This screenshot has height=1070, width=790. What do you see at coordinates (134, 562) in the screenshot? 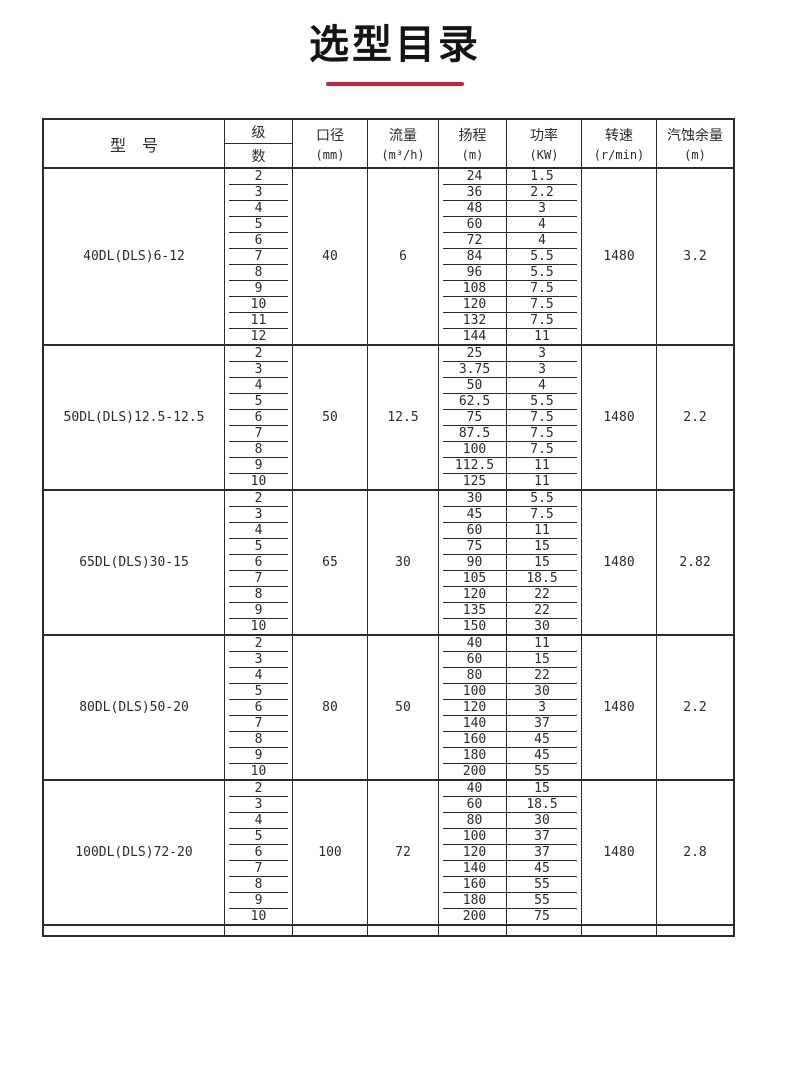
I see `model-cell: 65DL(DLS)30-15` at bounding box center [134, 562].